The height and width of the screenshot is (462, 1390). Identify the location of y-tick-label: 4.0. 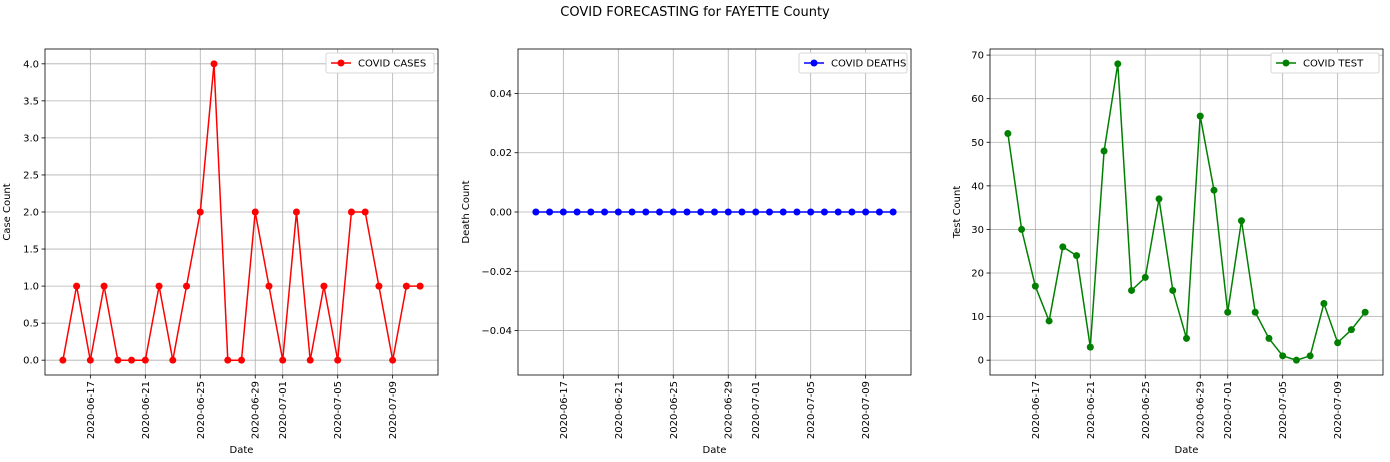
(31, 64).